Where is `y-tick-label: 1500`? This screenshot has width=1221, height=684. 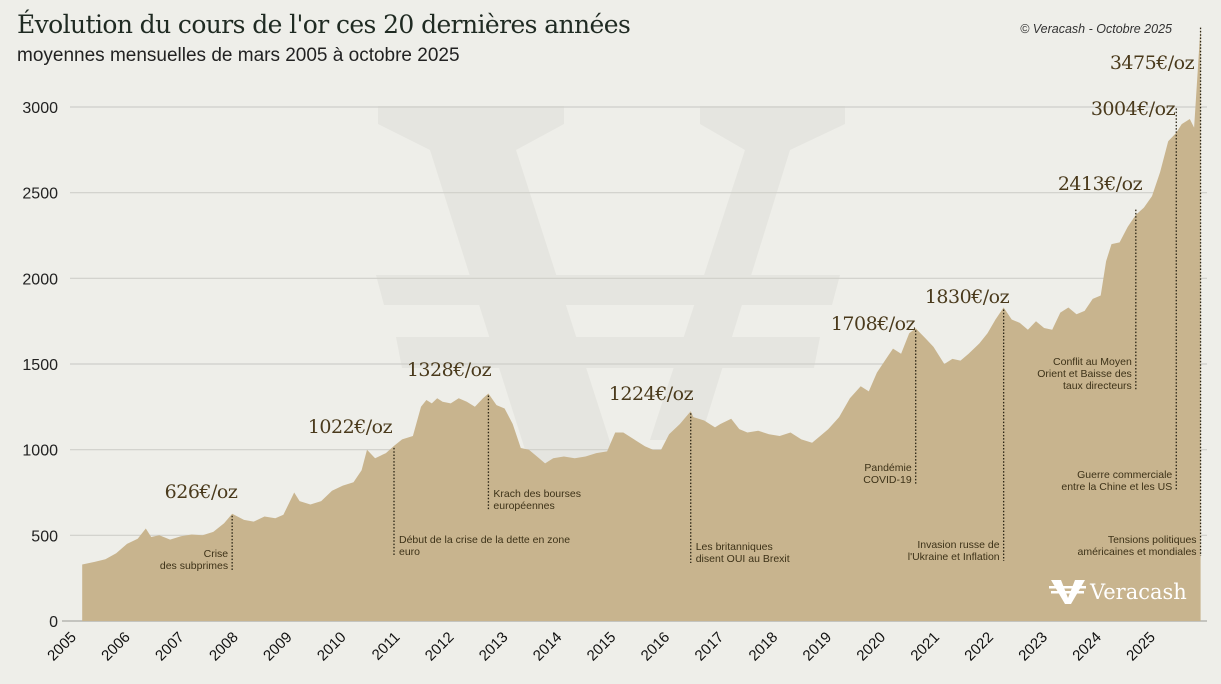 y-tick-label: 1500 is located at coordinates (40, 365).